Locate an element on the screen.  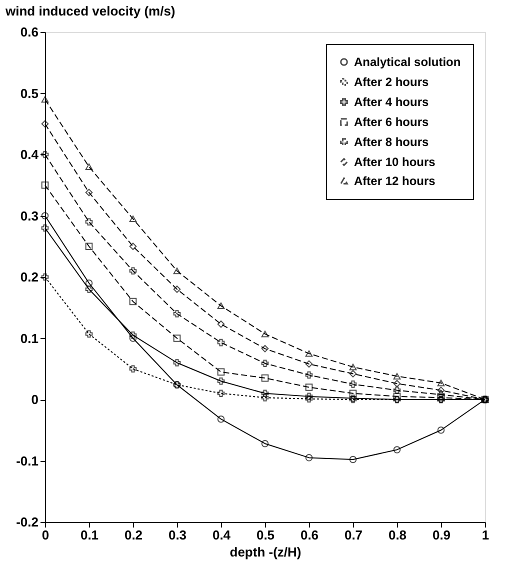
x-axis-title: depth -(z/H) is located at coordinates (266, 552).